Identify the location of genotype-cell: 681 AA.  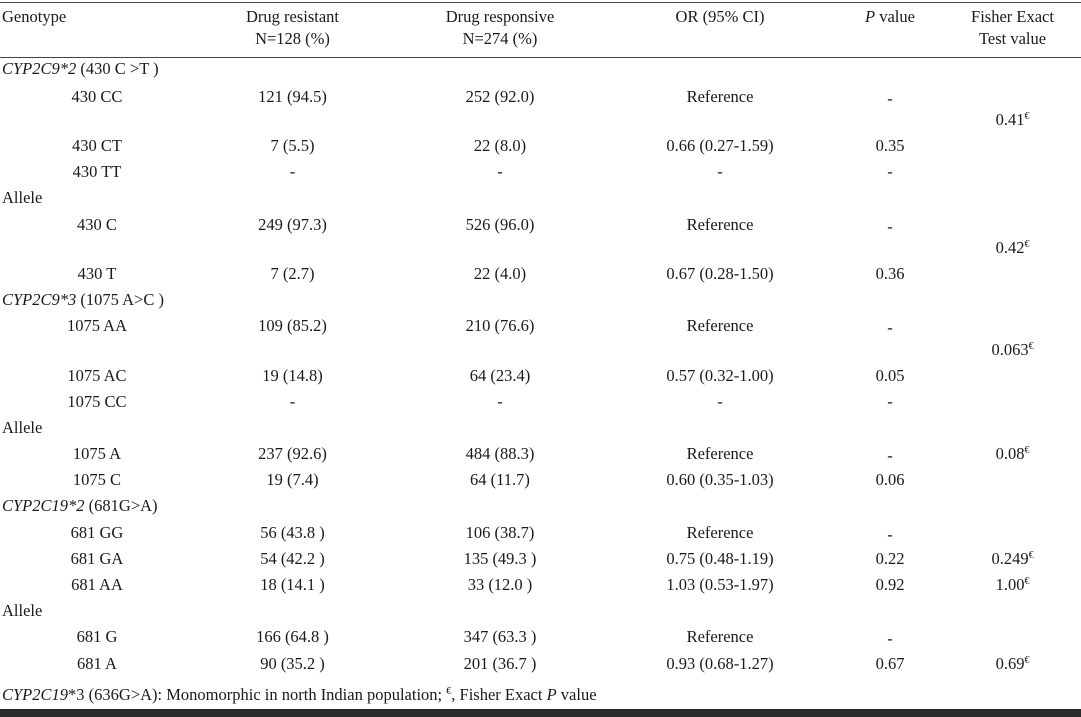
(97, 584).